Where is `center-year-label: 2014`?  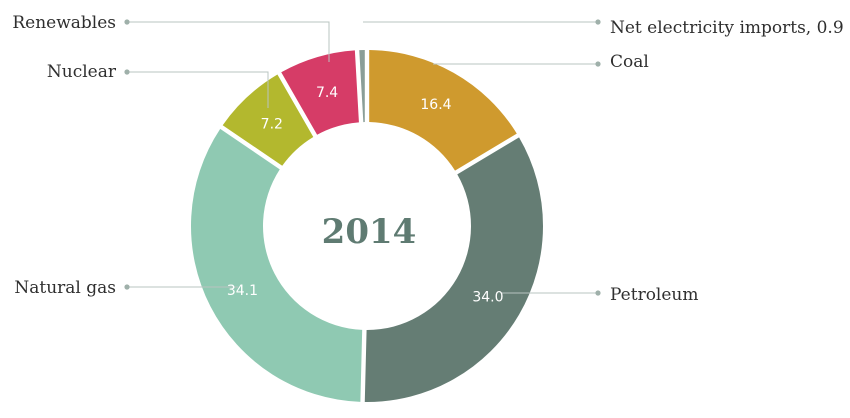 center-year-label: 2014 is located at coordinates (369, 232).